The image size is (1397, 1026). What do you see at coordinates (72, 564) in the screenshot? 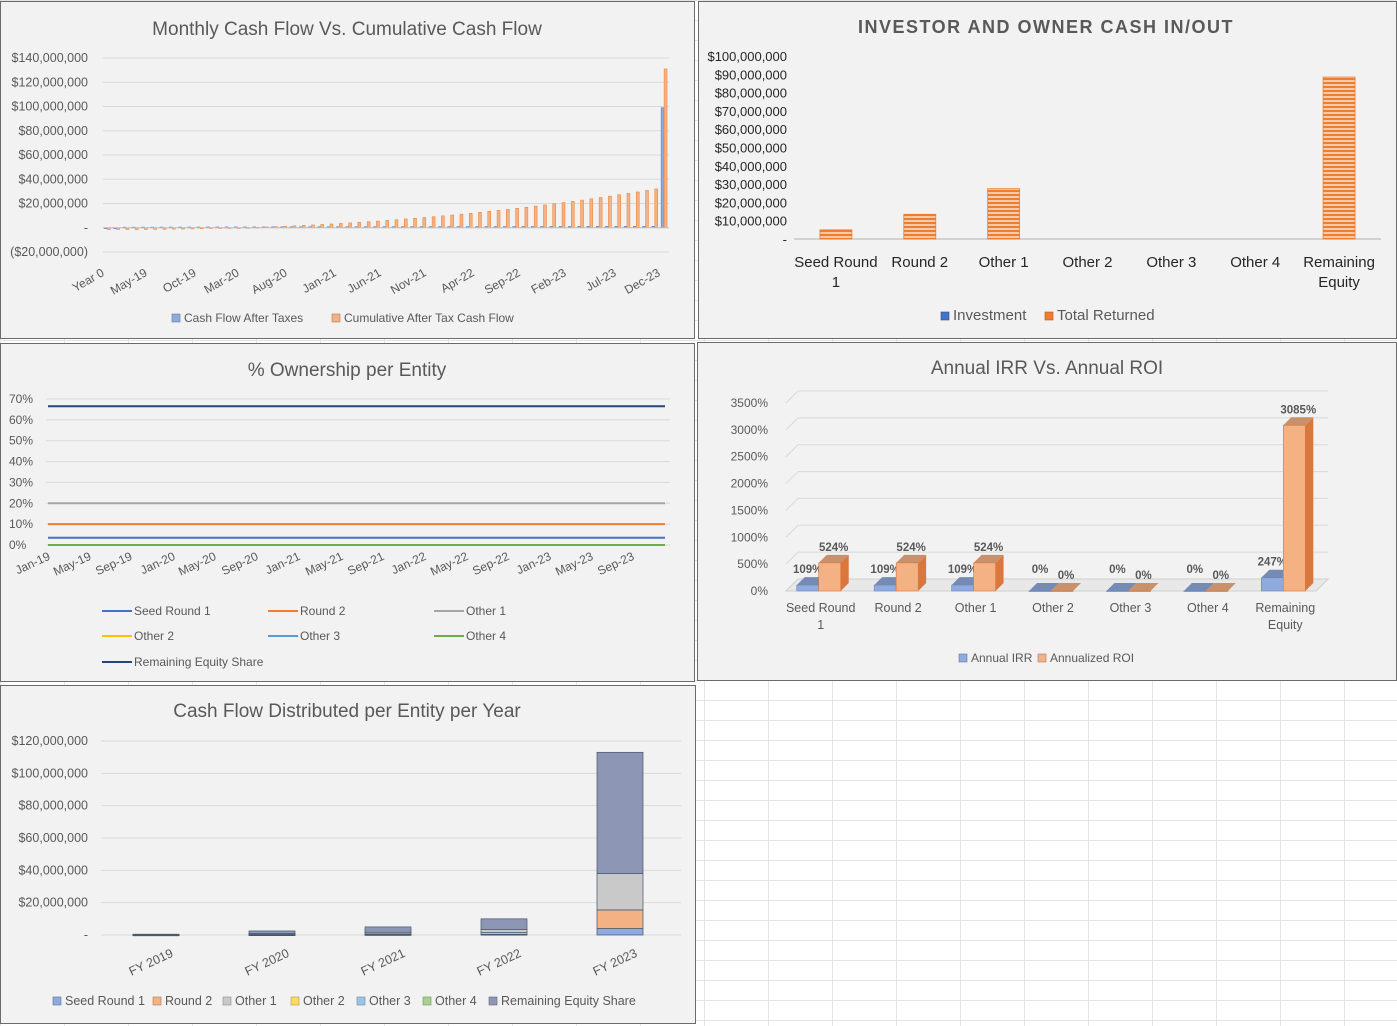
I see `x-tick-label: May-19` at bounding box center [72, 564].